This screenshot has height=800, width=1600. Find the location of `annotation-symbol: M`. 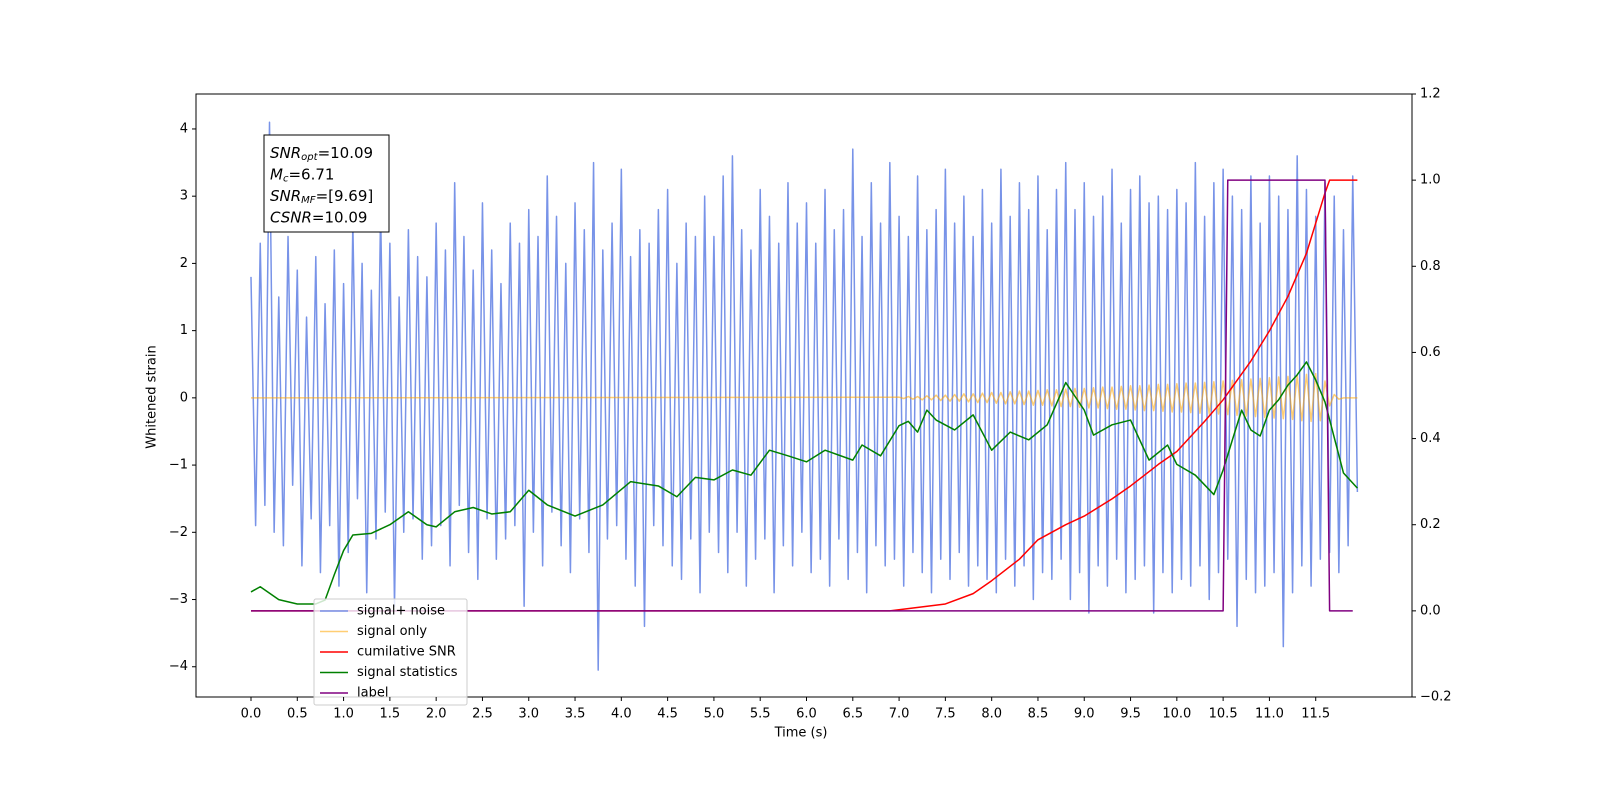

annotation-symbol: M is located at coordinates (276, 174).